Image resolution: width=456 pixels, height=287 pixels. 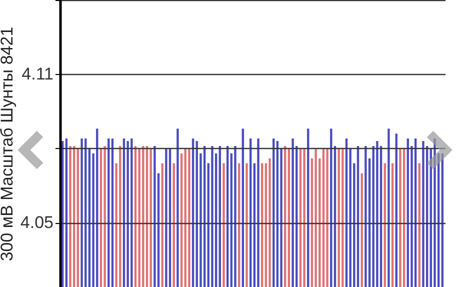 I want to click on y-tick-label: 4.11, so click(x=38, y=74).